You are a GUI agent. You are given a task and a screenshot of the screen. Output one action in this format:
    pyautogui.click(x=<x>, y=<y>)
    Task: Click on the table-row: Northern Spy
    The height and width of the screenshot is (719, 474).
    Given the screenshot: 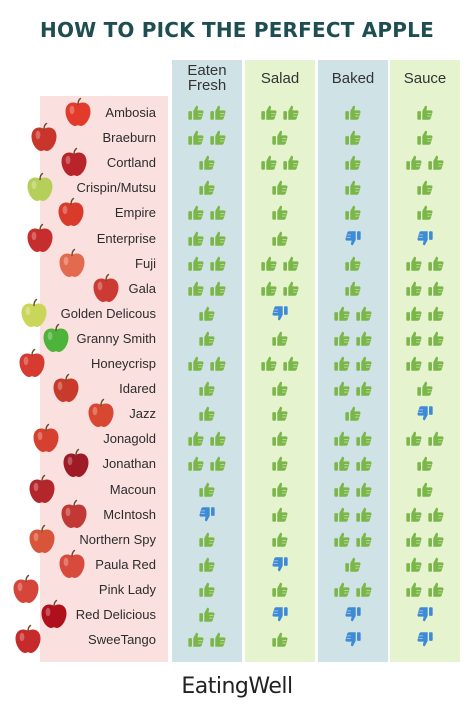 What is the action you would take?
    pyautogui.click(x=237, y=539)
    